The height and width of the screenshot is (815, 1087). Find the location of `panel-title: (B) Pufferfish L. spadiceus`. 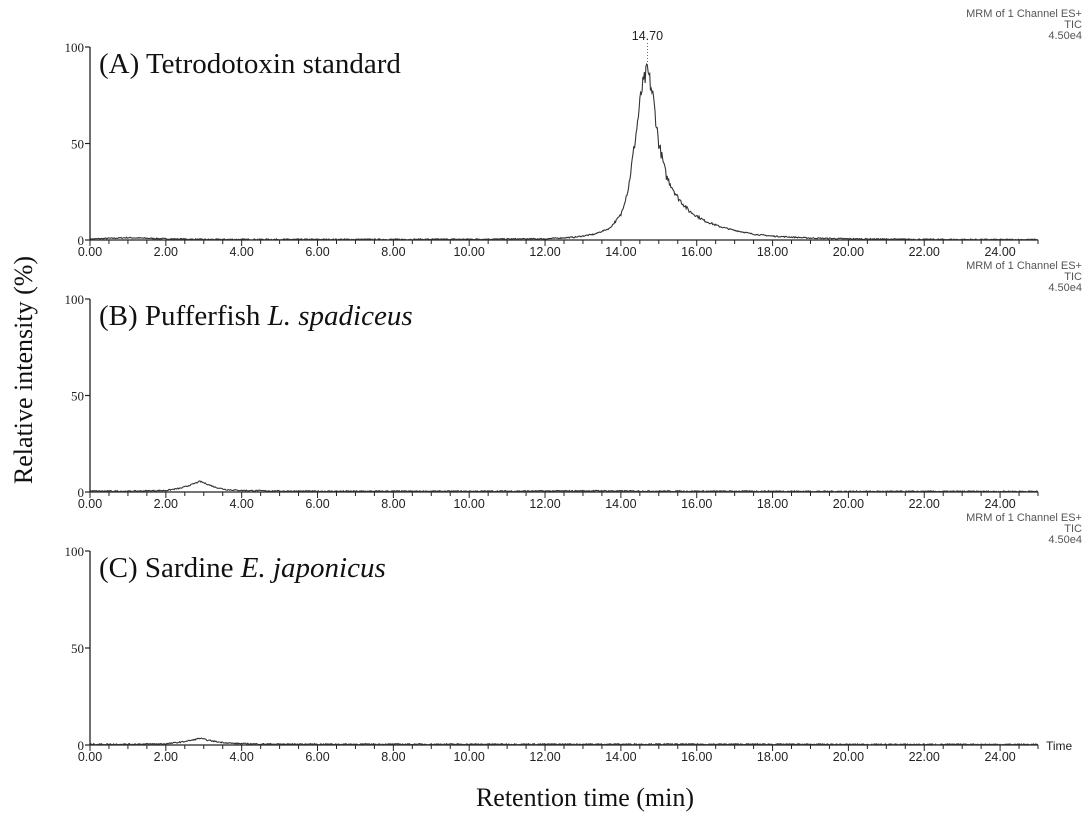

panel-title: (B) Pufferfish L. spadiceus is located at coordinates (256, 316).